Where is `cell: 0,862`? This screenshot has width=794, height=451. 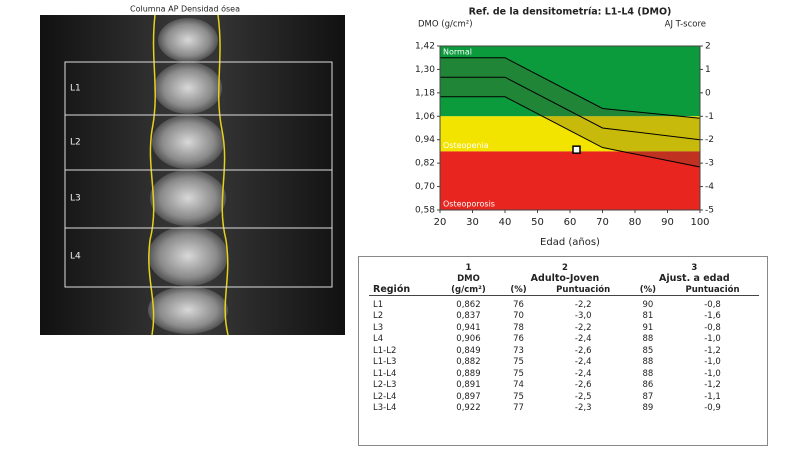 cell: 0,862 is located at coordinates (468, 303).